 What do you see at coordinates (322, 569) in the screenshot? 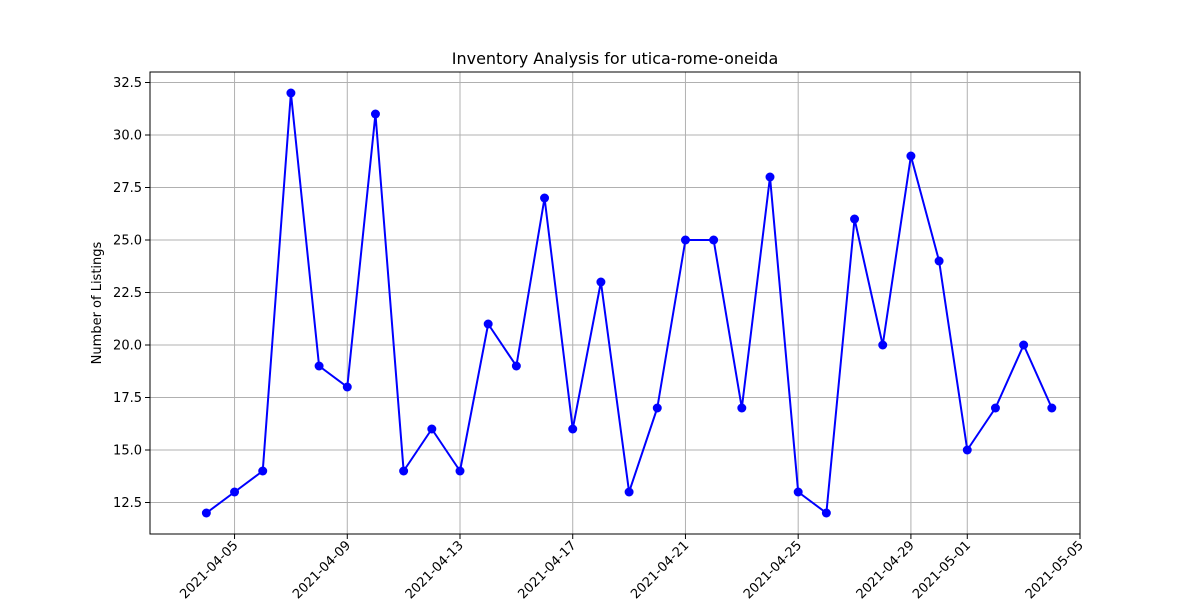
I see `x-tick-label: 2021-04-09` at bounding box center [322, 569].